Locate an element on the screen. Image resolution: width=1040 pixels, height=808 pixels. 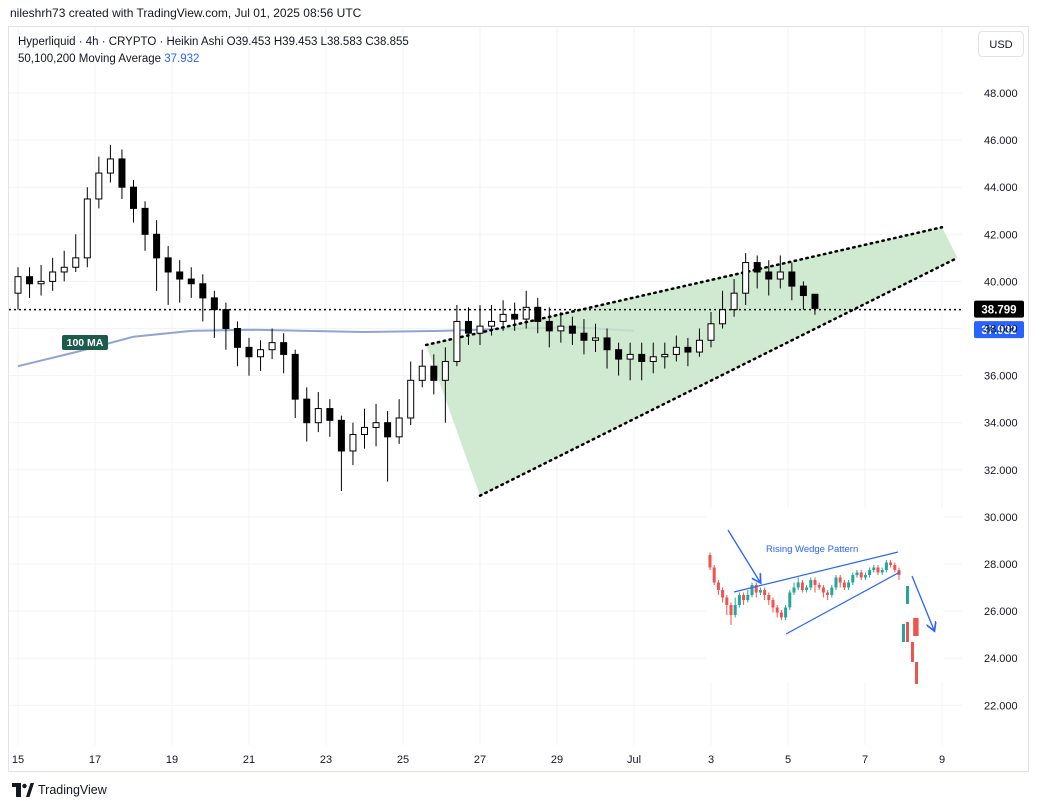
price-tick-label: 30.000 is located at coordinates (1001, 518).